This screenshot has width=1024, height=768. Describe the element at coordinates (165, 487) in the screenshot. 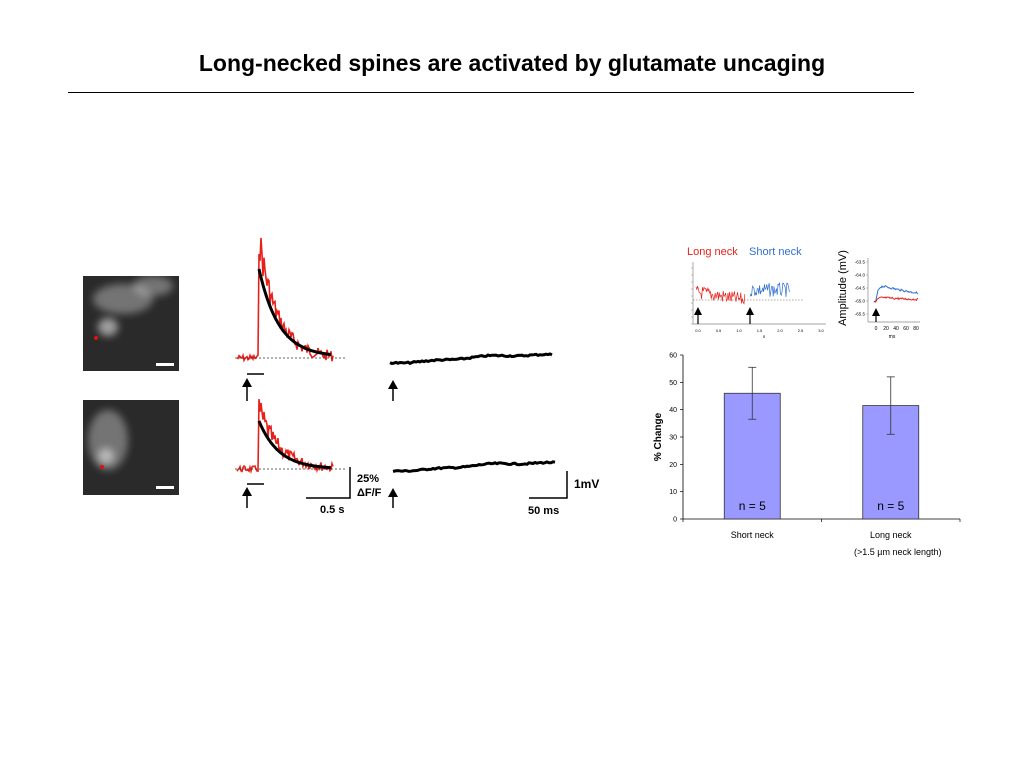

I see `scale-bar-bottom` at that location.